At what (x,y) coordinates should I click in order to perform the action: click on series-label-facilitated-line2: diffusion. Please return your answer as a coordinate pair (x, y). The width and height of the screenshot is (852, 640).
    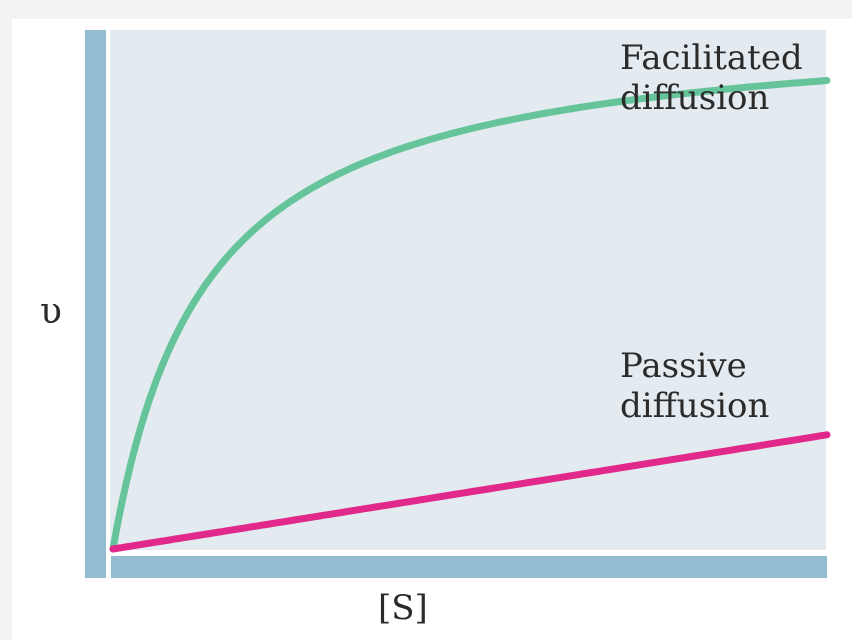
    Looking at the image, I should click on (695, 98).